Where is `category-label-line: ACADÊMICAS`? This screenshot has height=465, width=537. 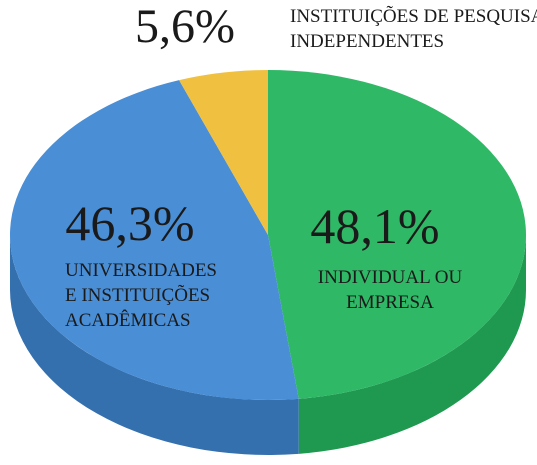 category-label-line: ACADÊMICAS is located at coordinates (128, 320).